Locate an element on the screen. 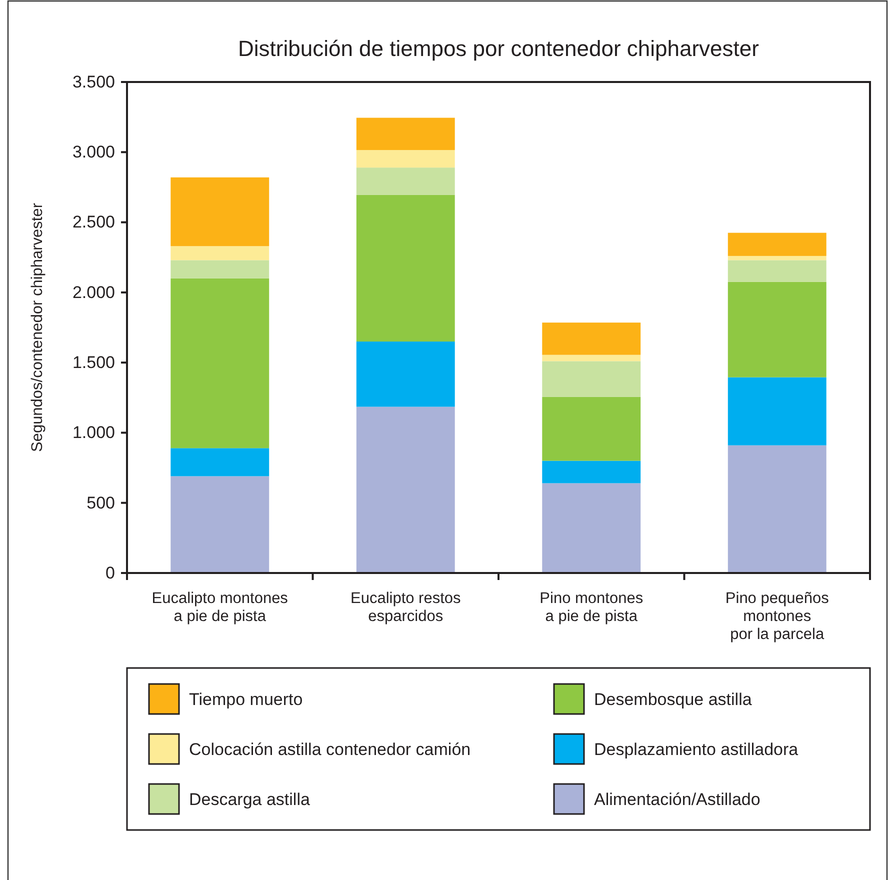 This screenshot has height=880, width=895. y-tick-label: 1.500 is located at coordinates (93, 362).